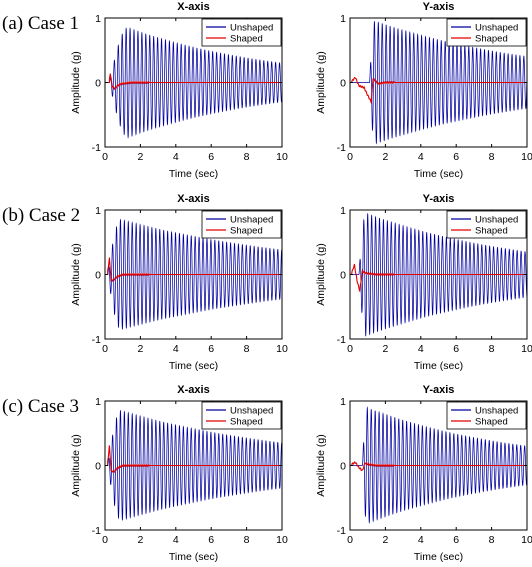  I want to click on case-label: (a) Case 1, so click(40, 23).